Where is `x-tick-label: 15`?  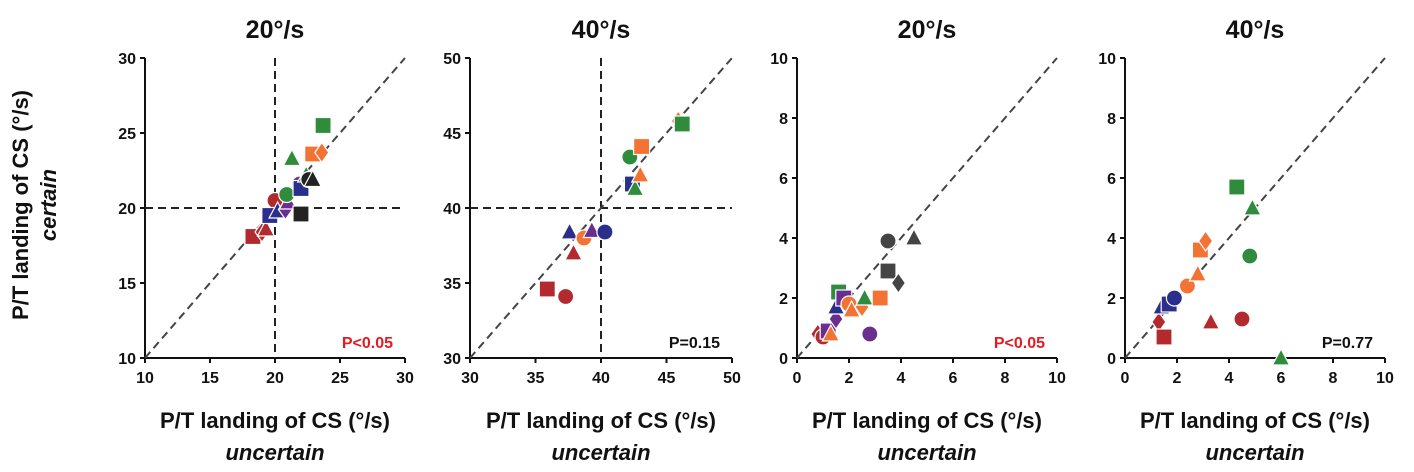 x-tick-label: 15 is located at coordinates (210, 378).